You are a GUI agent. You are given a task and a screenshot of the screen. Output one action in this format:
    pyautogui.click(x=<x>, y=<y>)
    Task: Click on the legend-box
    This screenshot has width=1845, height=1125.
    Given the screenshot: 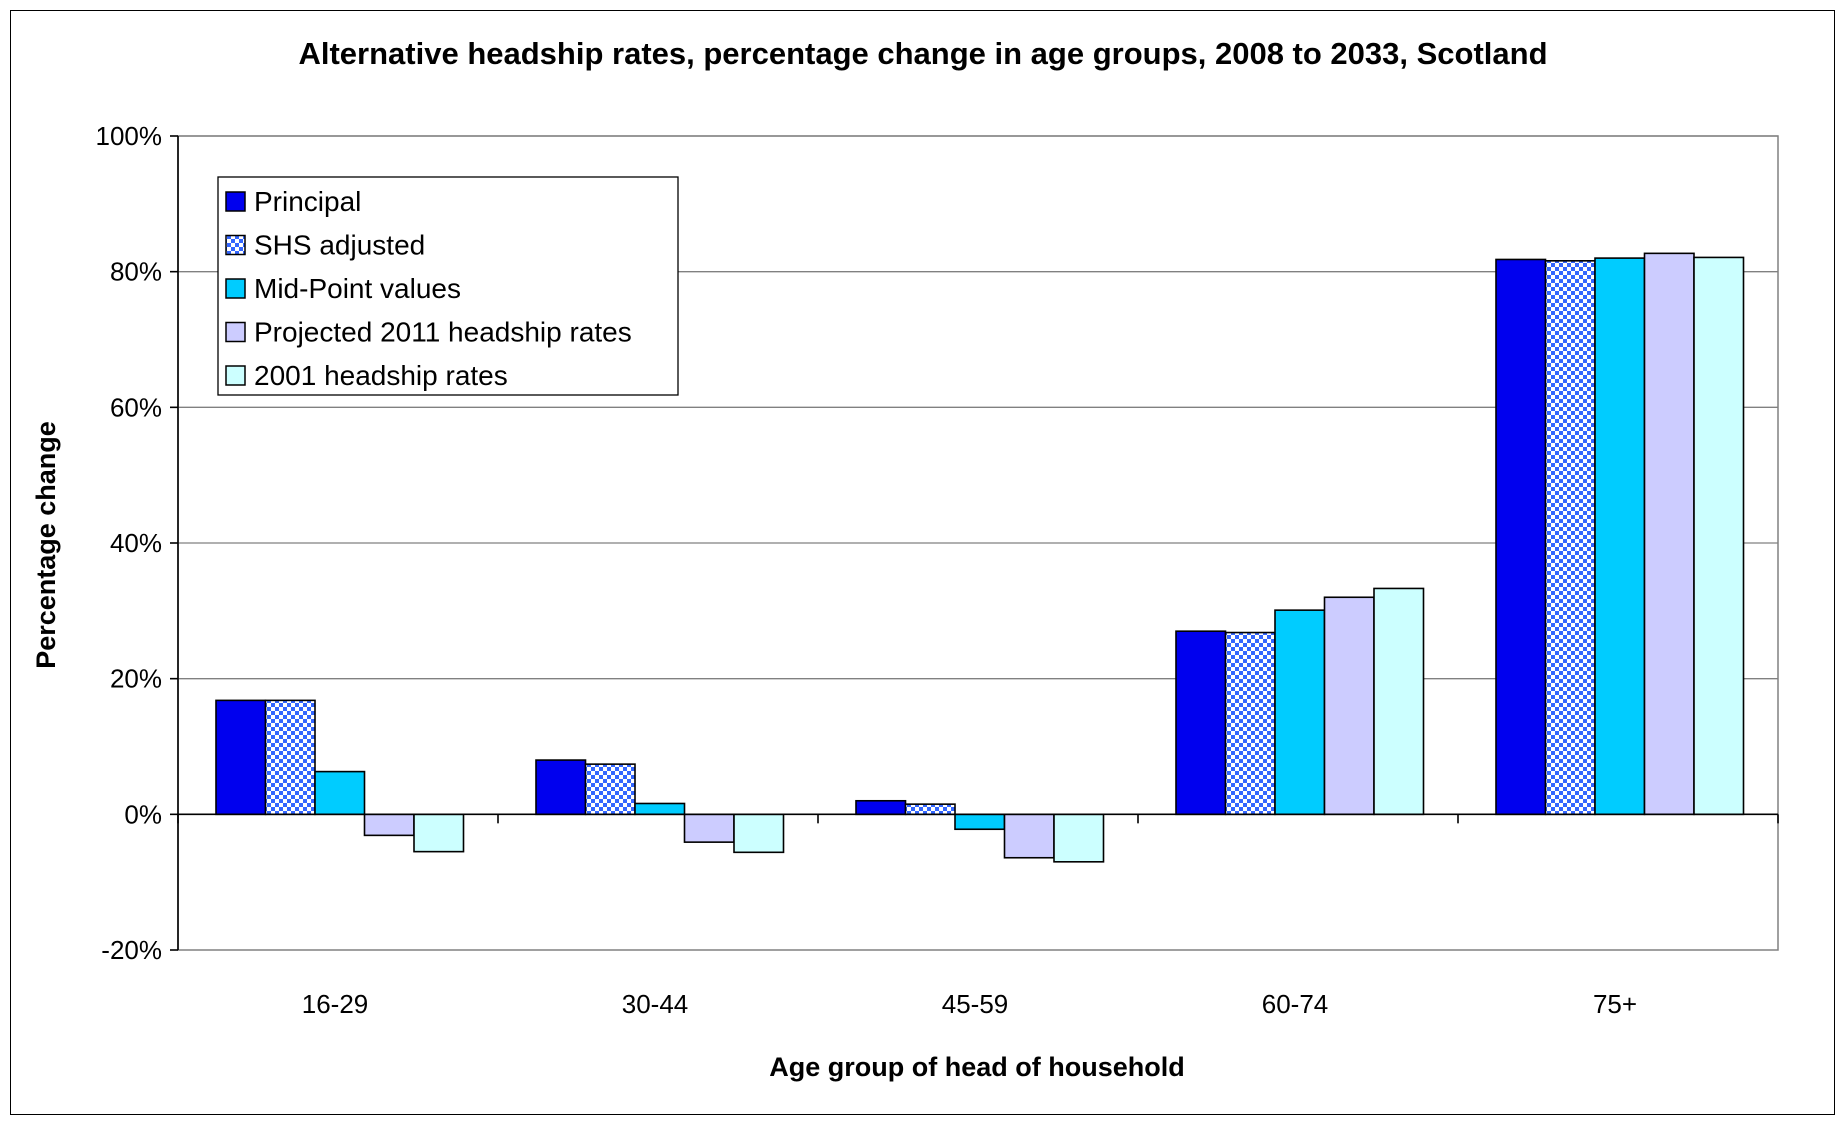 What is the action you would take?
    pyautogui.click(x=448, y=286)
    